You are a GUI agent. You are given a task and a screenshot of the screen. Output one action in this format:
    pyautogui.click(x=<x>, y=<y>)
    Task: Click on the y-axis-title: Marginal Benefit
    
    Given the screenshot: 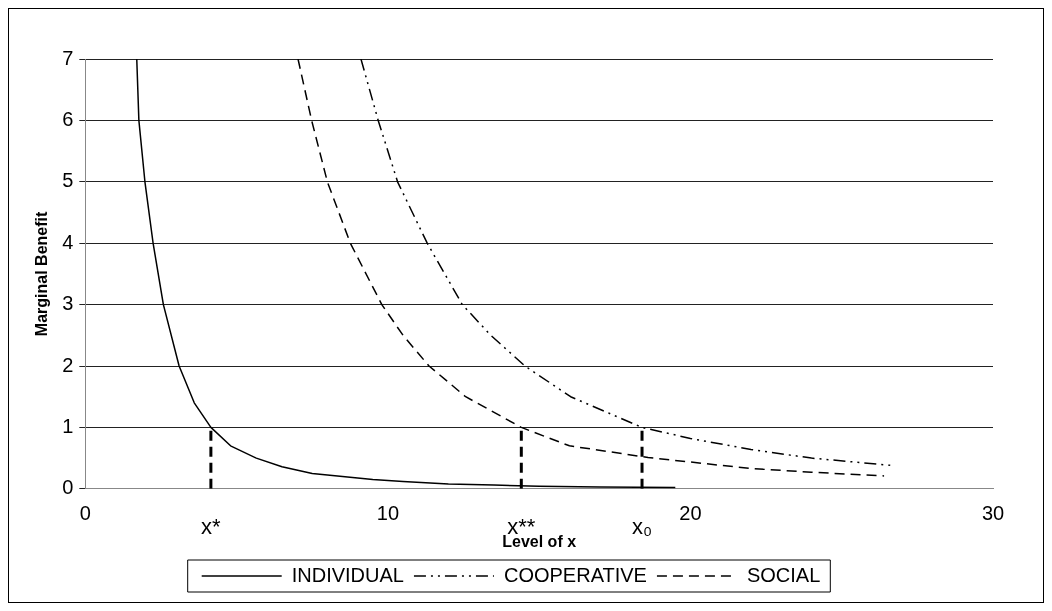 What is the action you would take?
    pyautogui.click(x=42, y=274)
    